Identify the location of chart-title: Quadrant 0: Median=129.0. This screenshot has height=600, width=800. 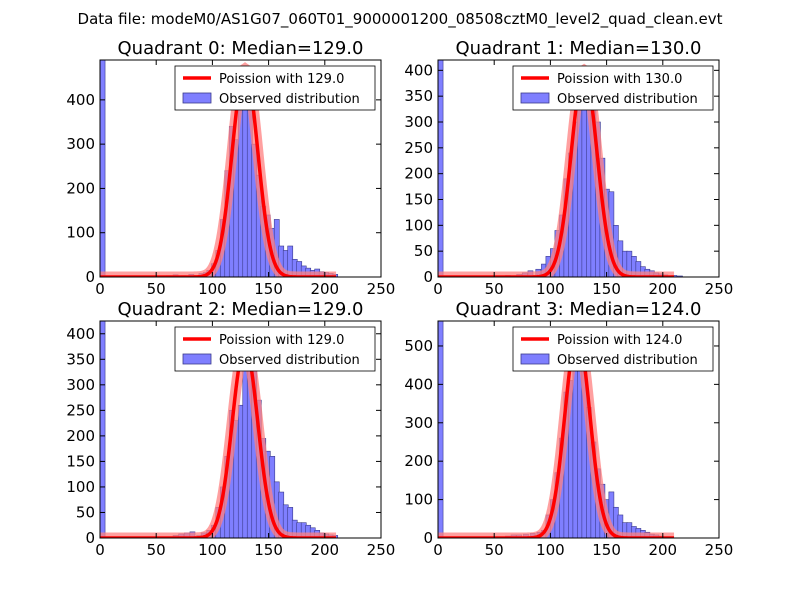
(241, 48).